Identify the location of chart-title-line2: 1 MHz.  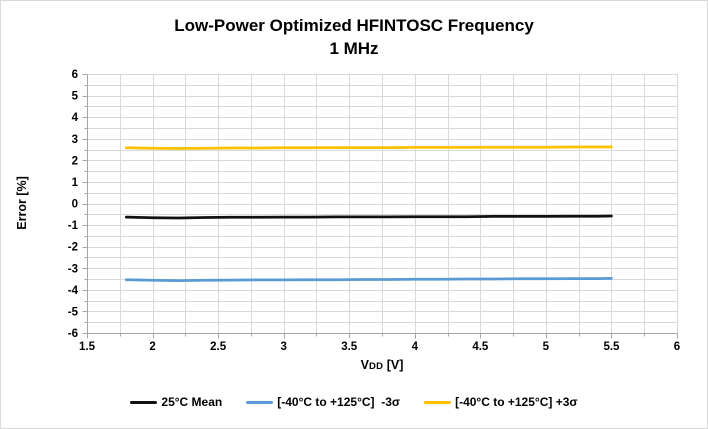
(354, 48).